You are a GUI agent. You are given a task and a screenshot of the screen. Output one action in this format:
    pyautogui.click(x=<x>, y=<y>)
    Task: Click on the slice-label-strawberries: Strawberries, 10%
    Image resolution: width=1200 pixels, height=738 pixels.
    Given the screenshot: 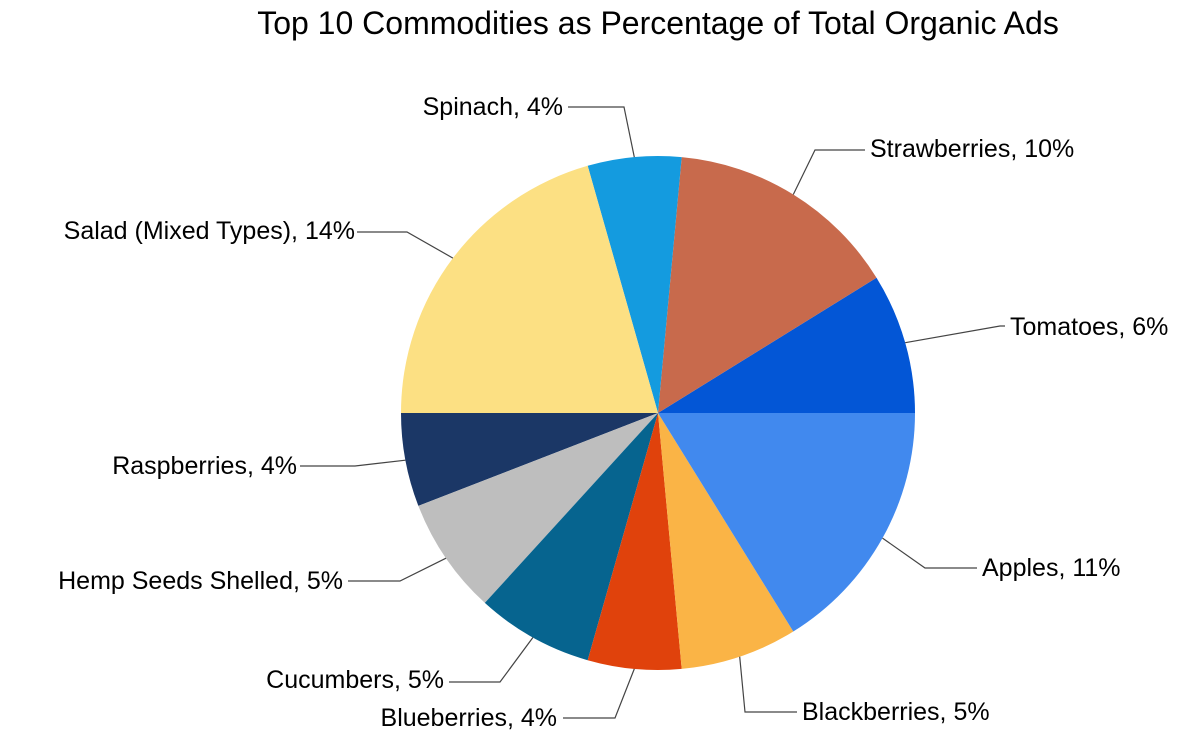 What is the action you would take?
    pyautogui.click(x=972, y=149)
    